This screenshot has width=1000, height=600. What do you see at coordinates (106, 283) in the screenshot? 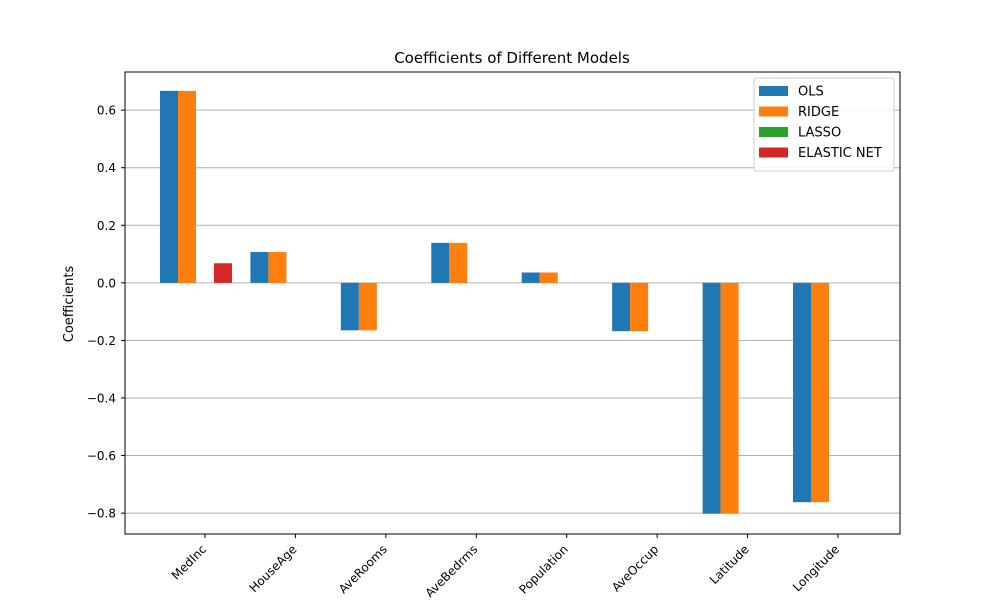
I see `y-tick-label: 0.0` at bounding box center [106, 283].